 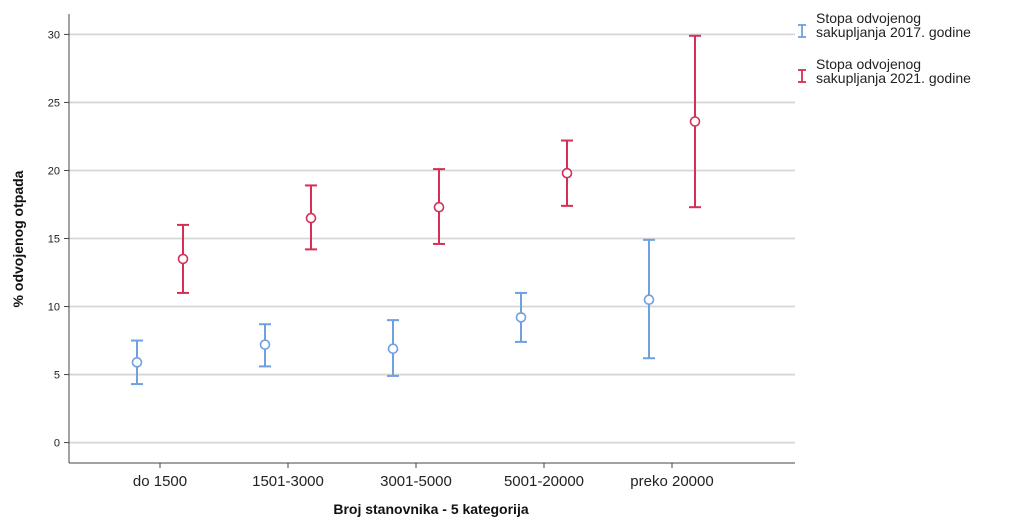 What do you see at coordinates (802, 76) in the screenshot?
I see `legend-symbol-2021` at bounding box center [802, 76].